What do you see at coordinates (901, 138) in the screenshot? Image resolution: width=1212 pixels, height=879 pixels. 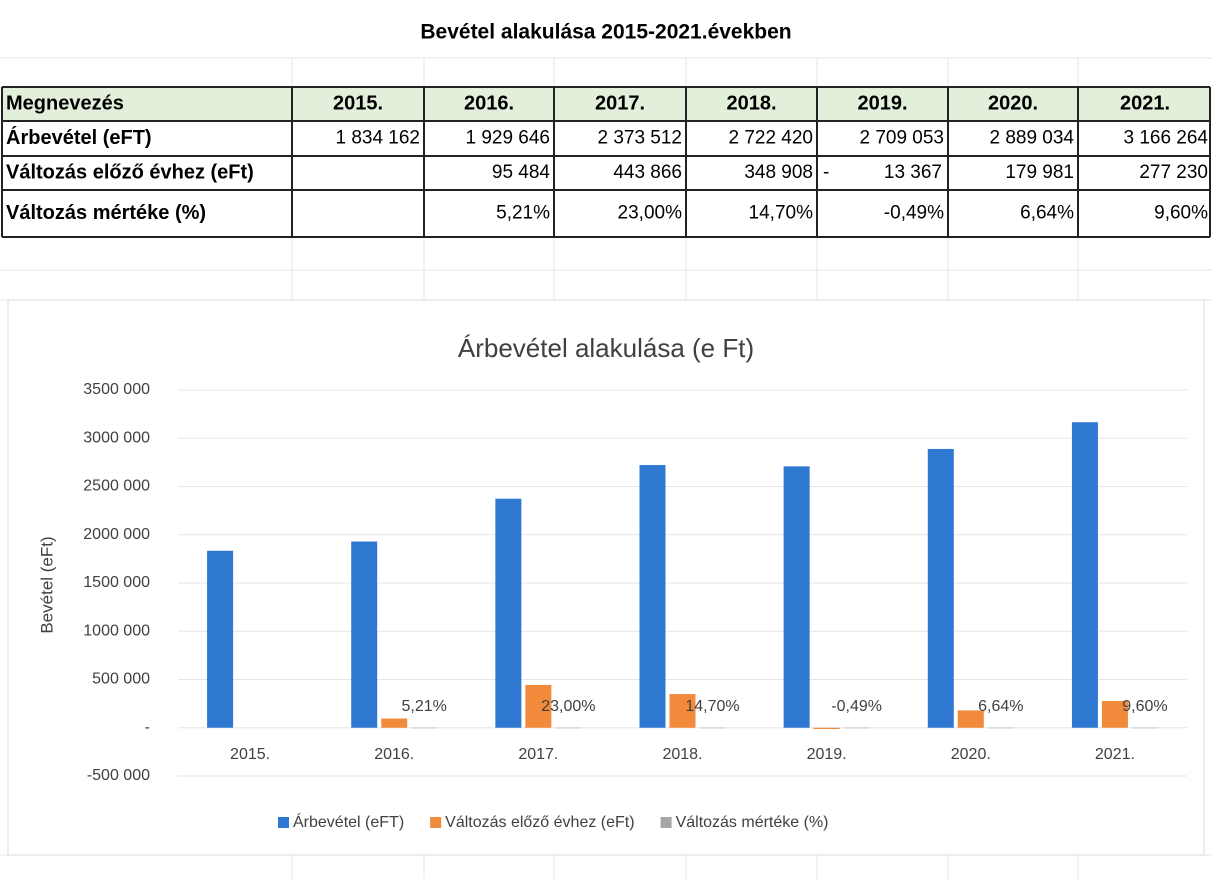 I see `table-cell: 2 709 053` at bounding box center [901, 138].